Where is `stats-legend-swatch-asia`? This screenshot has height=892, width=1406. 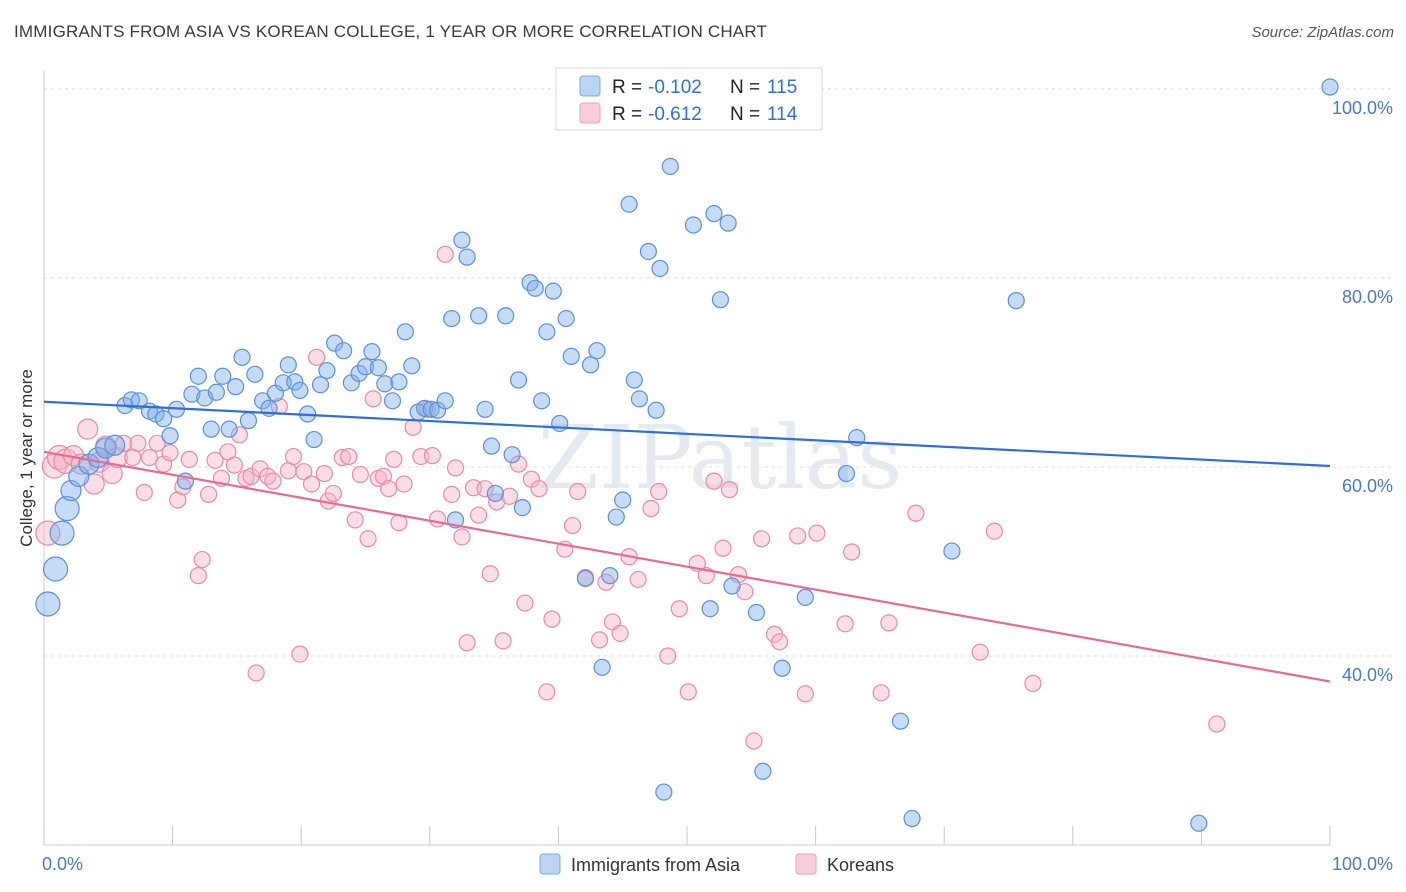
stats-legend-swatch-asia is located at coordinates (590, 86).